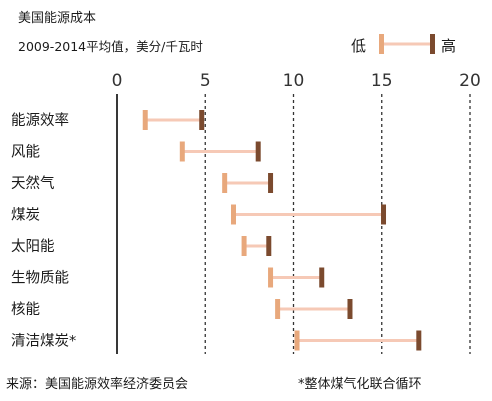 Image resolution: width=492 pixels, height=401 pixels. I want to click on category-label: 风能, so click(25, 152).